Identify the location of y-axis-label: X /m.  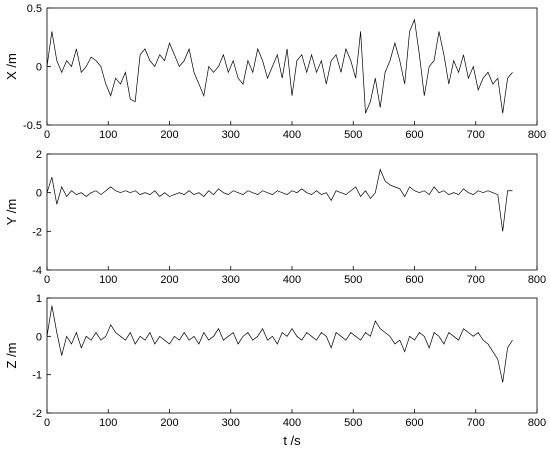
(11, 66).